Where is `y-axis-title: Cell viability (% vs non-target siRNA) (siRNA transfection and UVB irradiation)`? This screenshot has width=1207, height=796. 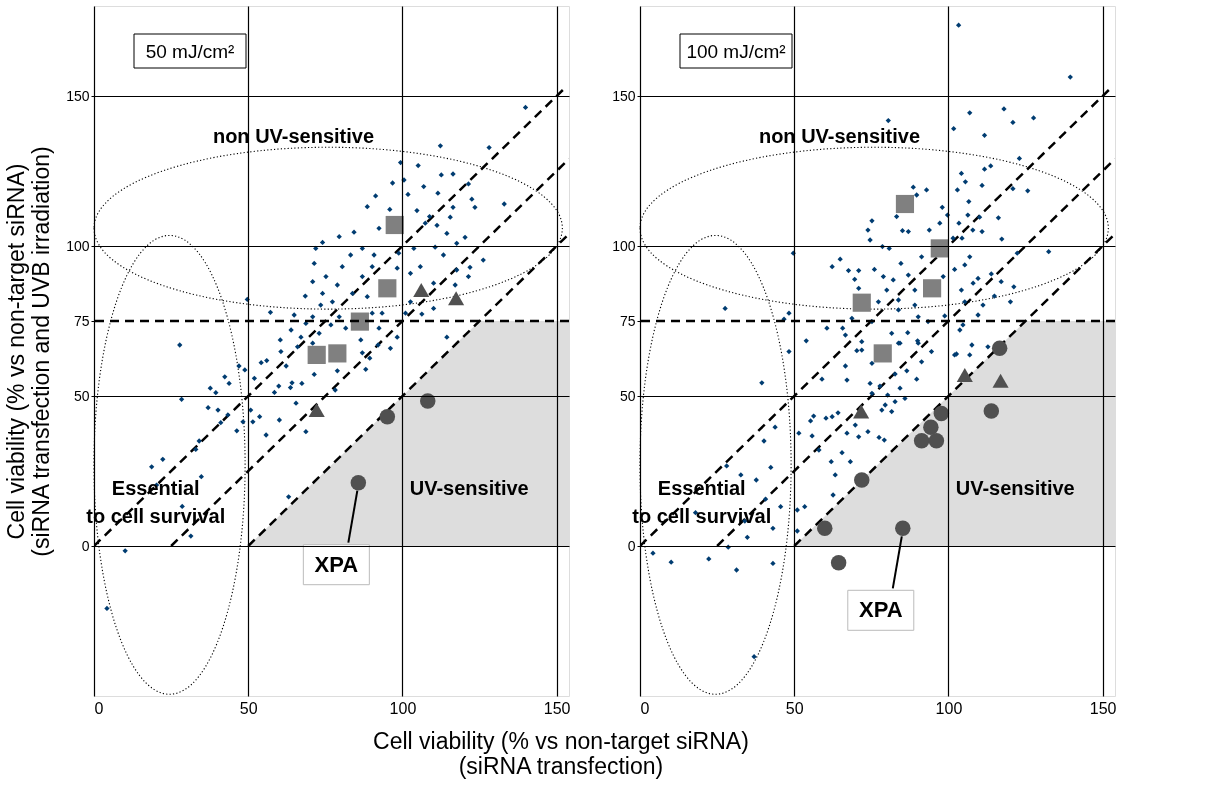 y-axis-title: Cell viability (% vs non-target siRNA) (siRNA transfection and UVB irradiation) is located at coordinates (29, 351).